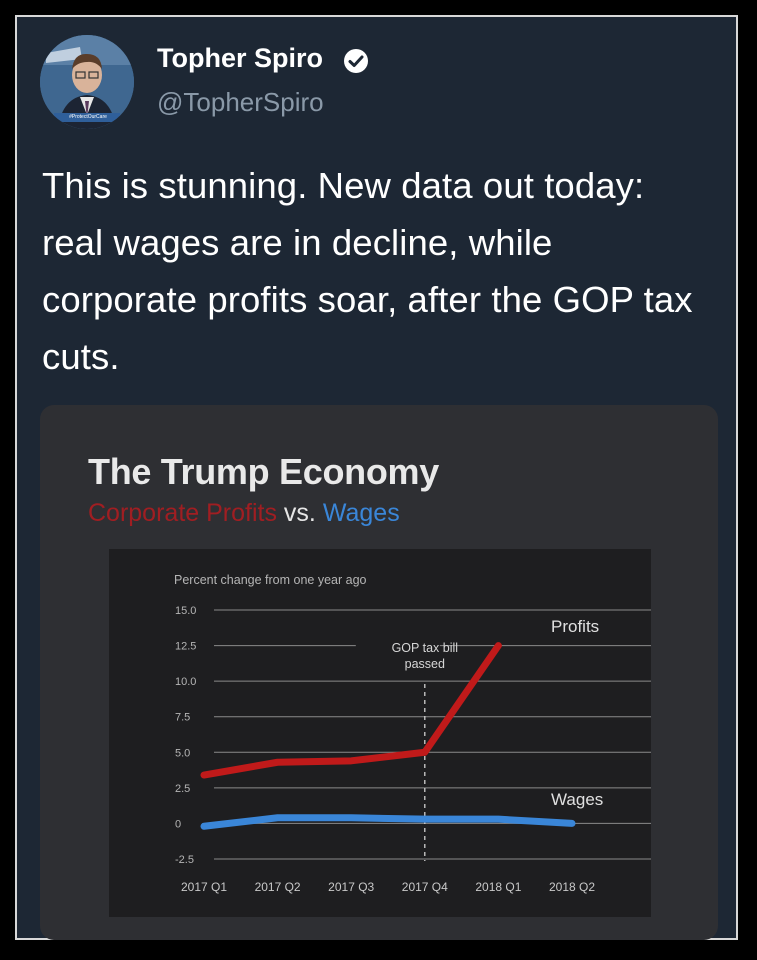  I want to click on x-tick-label: 2017 Q1, so click(204, 887).